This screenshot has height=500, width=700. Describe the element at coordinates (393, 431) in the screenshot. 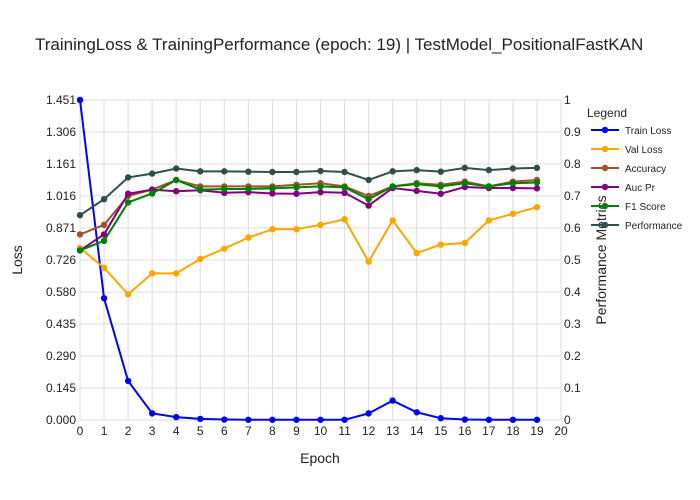

I see `x-tick-label: 13` at that location.